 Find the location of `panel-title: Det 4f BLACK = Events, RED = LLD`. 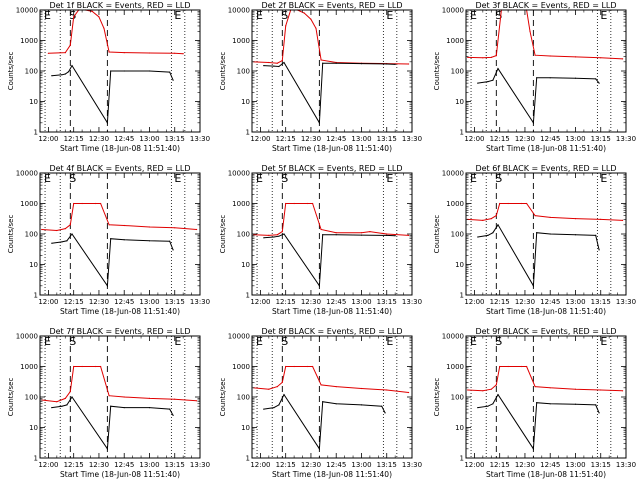

panel-title: Det 4f BLACK = Events, RED = LLD is located at coordinates (119, 168).